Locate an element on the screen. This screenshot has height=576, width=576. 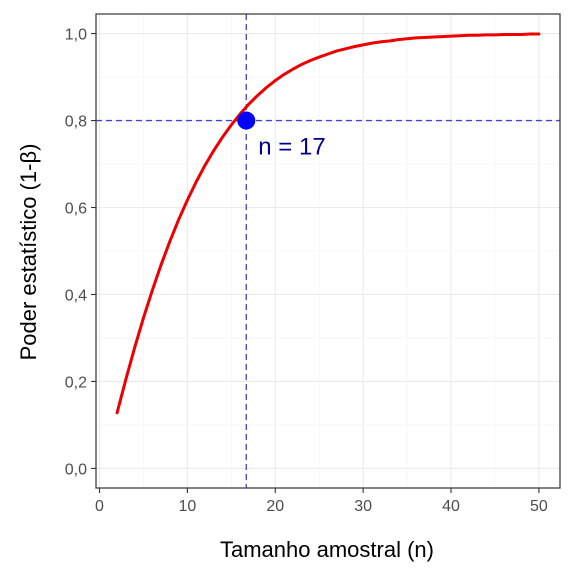
x-tick-label: 20 is located at coordinates (275, 506).